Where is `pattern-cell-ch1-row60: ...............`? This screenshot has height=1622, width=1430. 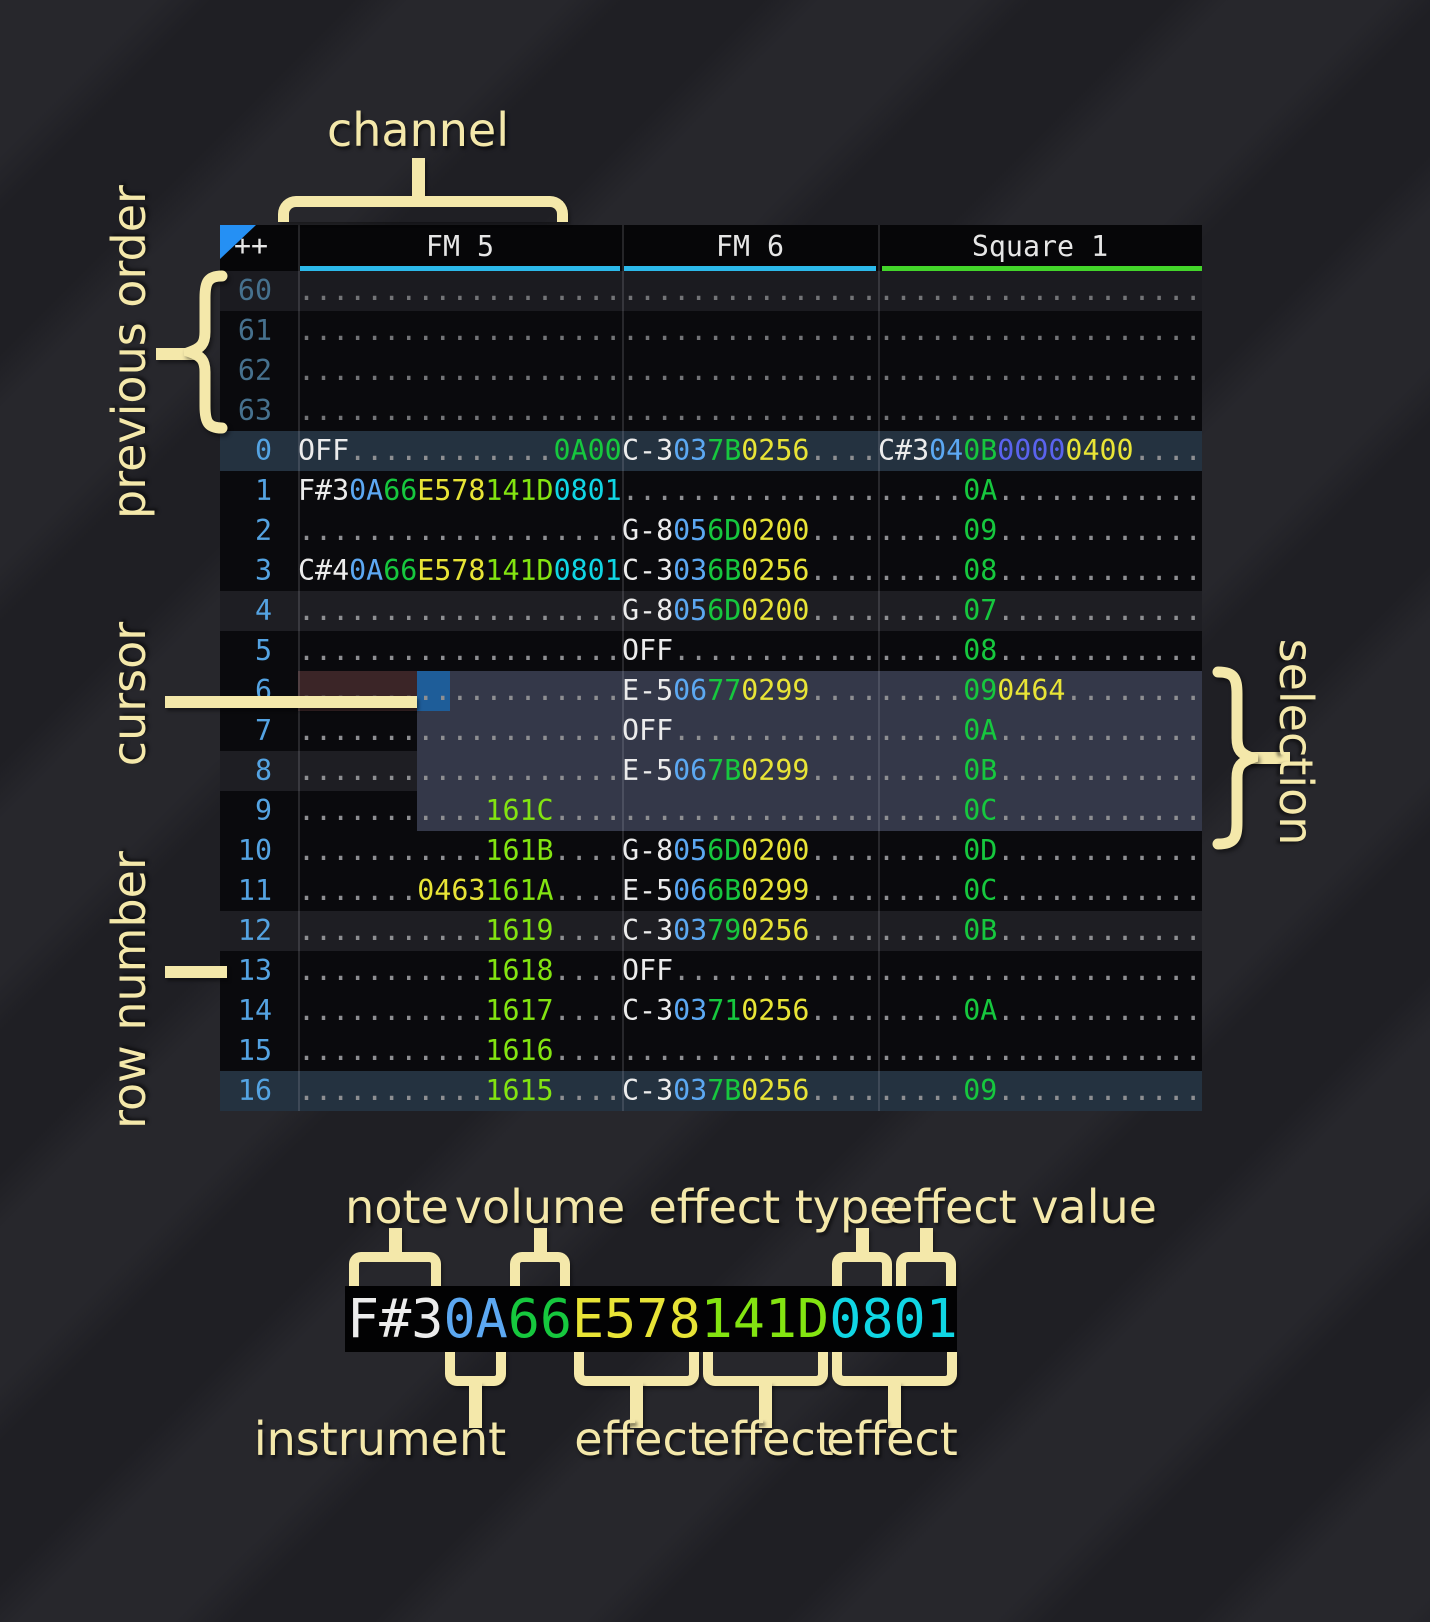 pattern-cell-ch1-row60: ............... is located at coordinates (750, 291).